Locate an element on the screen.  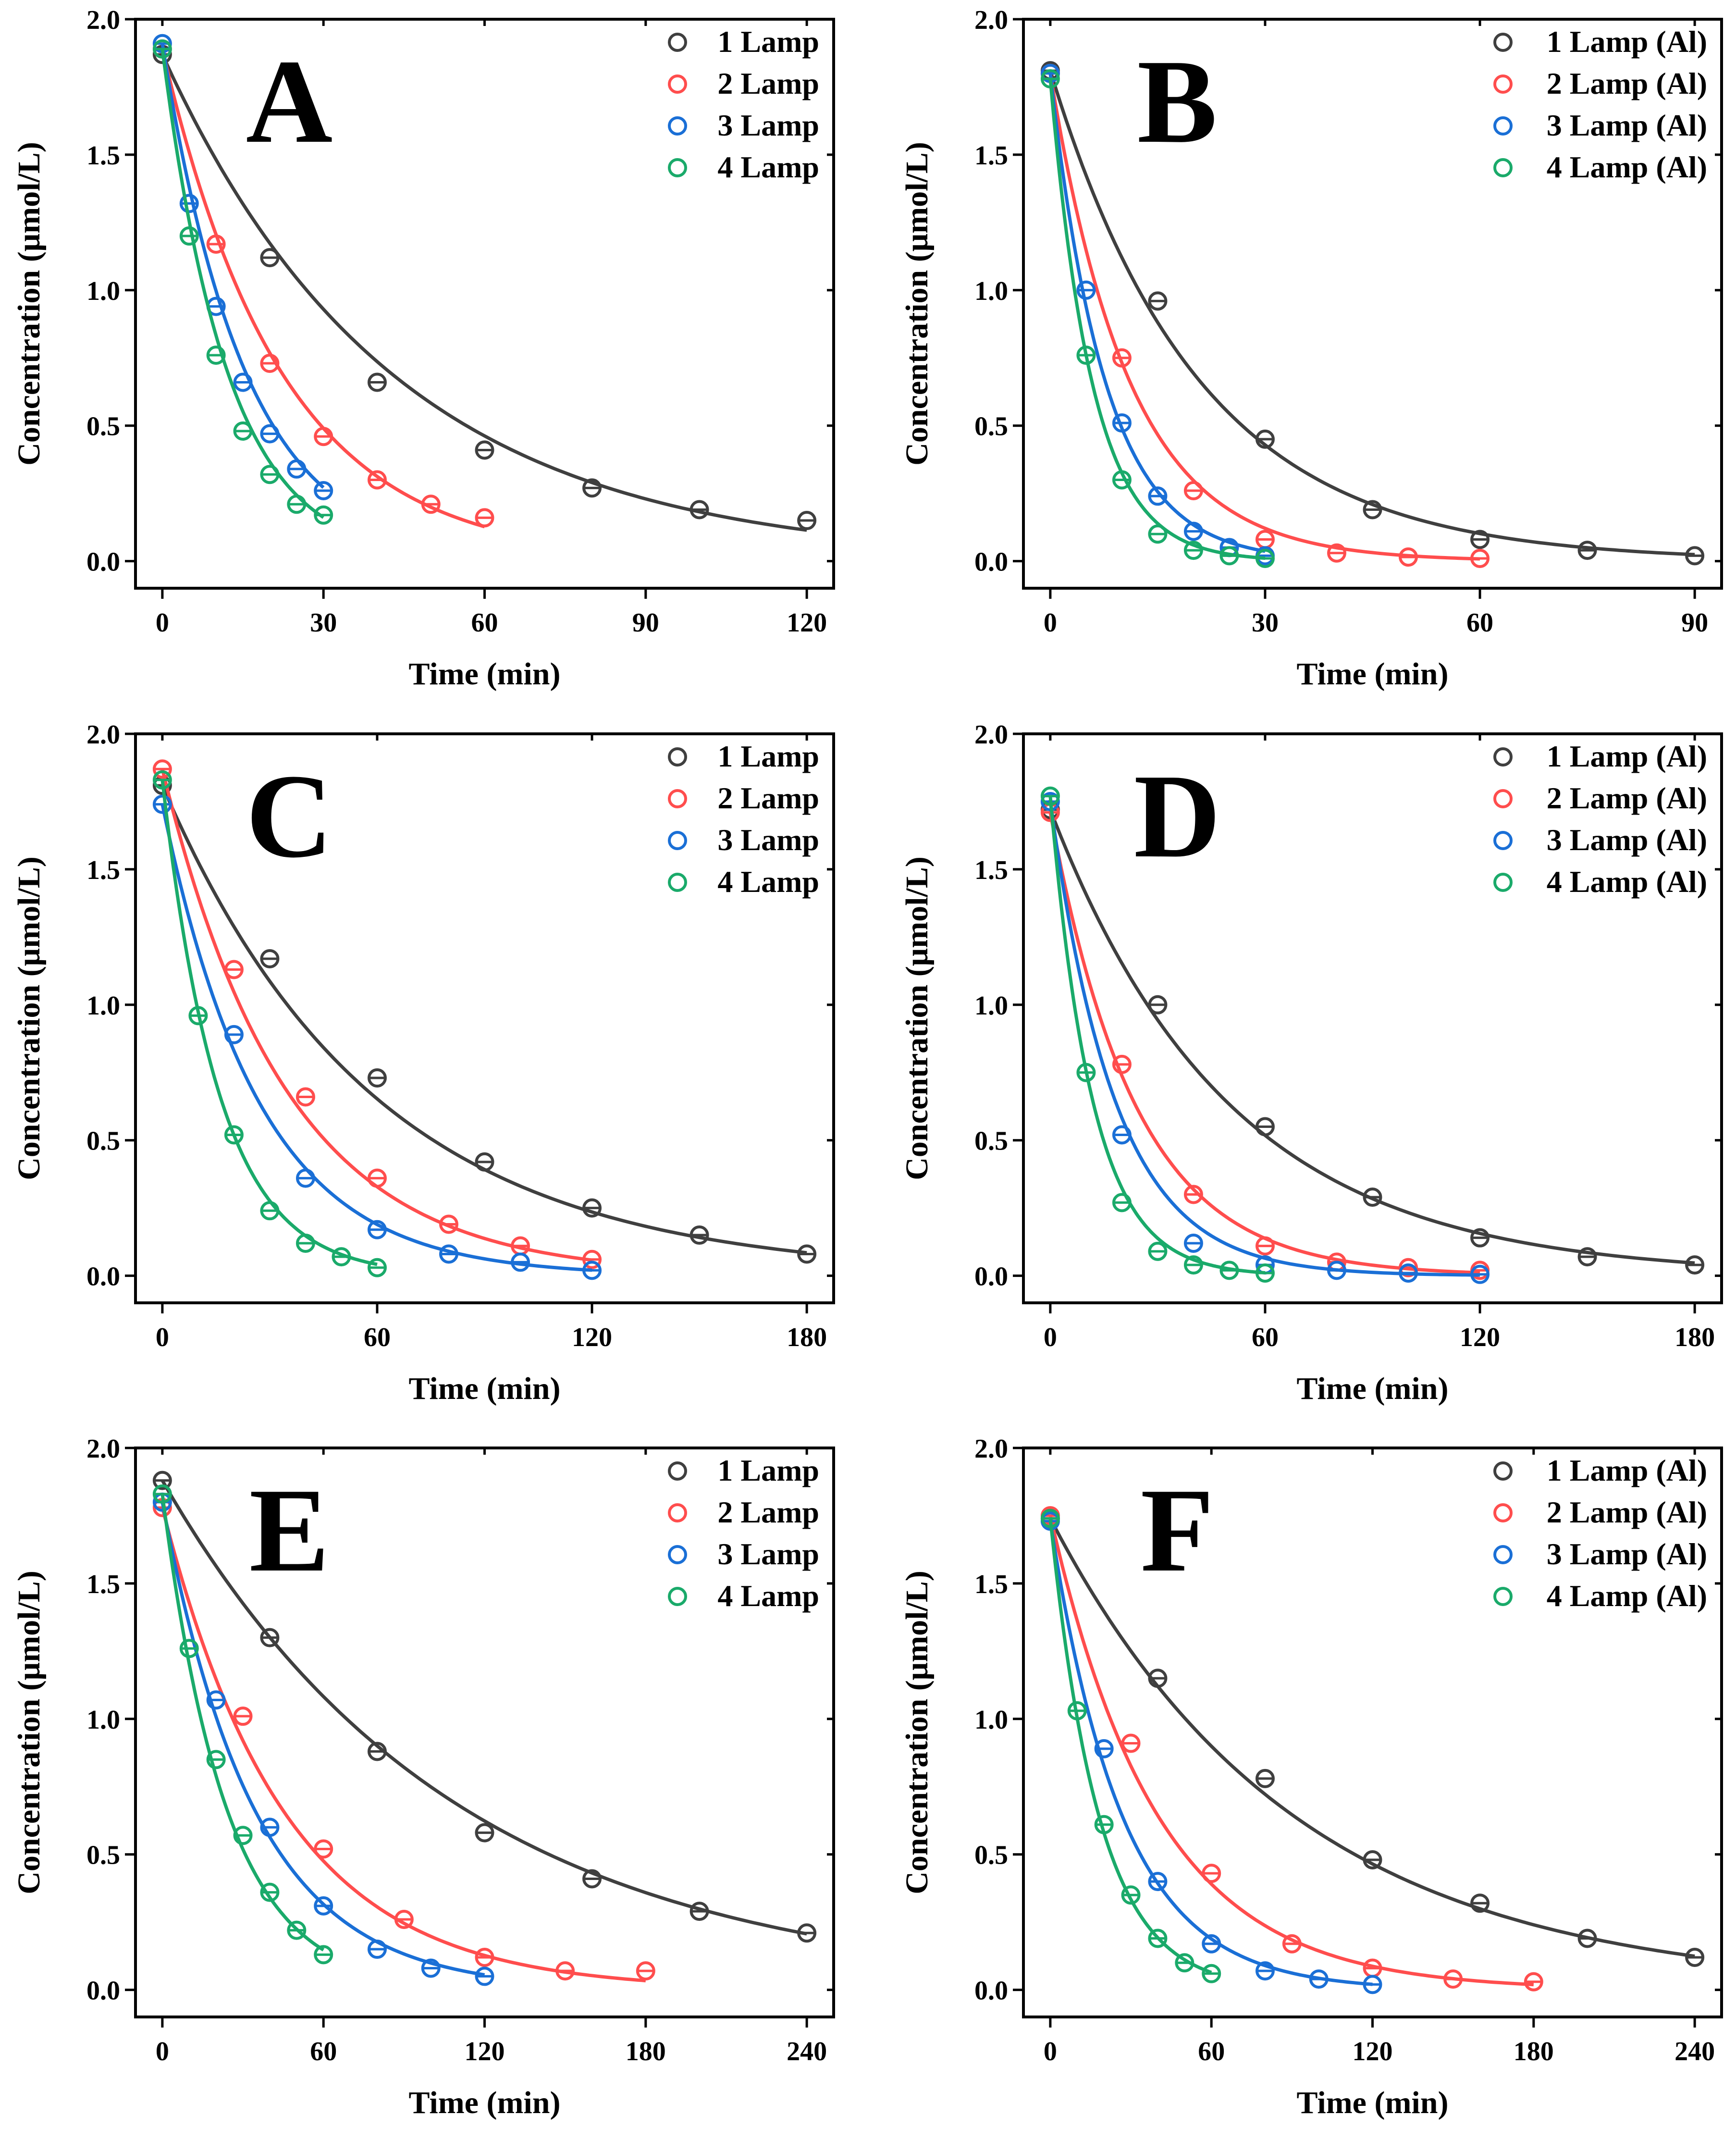
x-tick-label: 90 is located at coordinates (1694, 623).